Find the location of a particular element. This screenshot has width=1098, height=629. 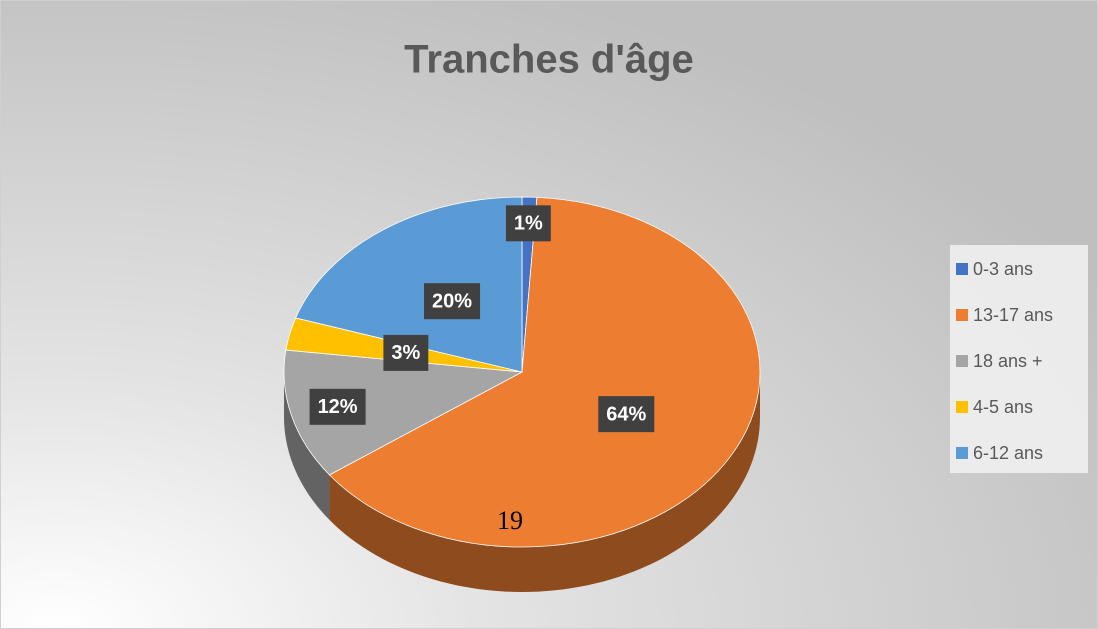

data-label: 3% is located at coordinates (406, 352).